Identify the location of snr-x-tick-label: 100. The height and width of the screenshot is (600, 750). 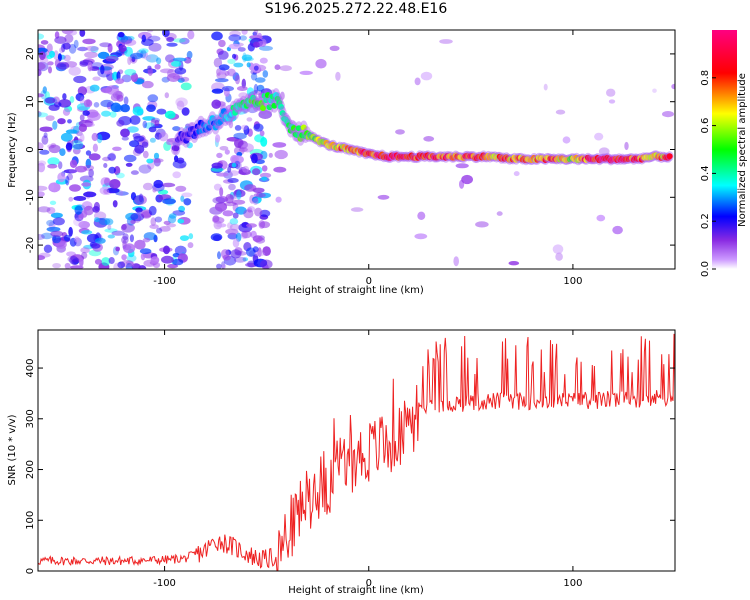
(572, 583).